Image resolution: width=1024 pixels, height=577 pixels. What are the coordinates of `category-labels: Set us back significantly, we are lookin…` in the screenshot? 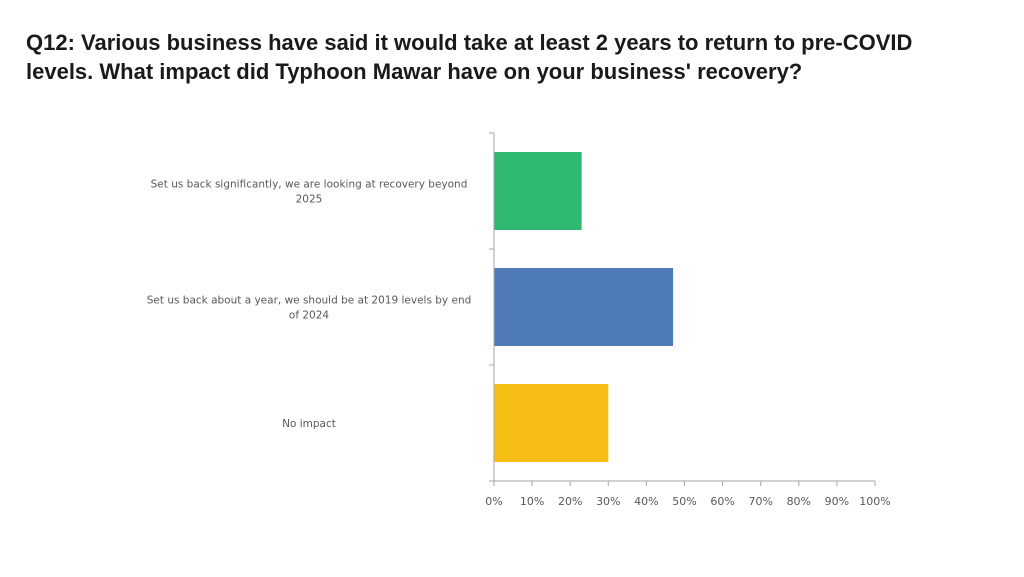 It's located at (309, 305).